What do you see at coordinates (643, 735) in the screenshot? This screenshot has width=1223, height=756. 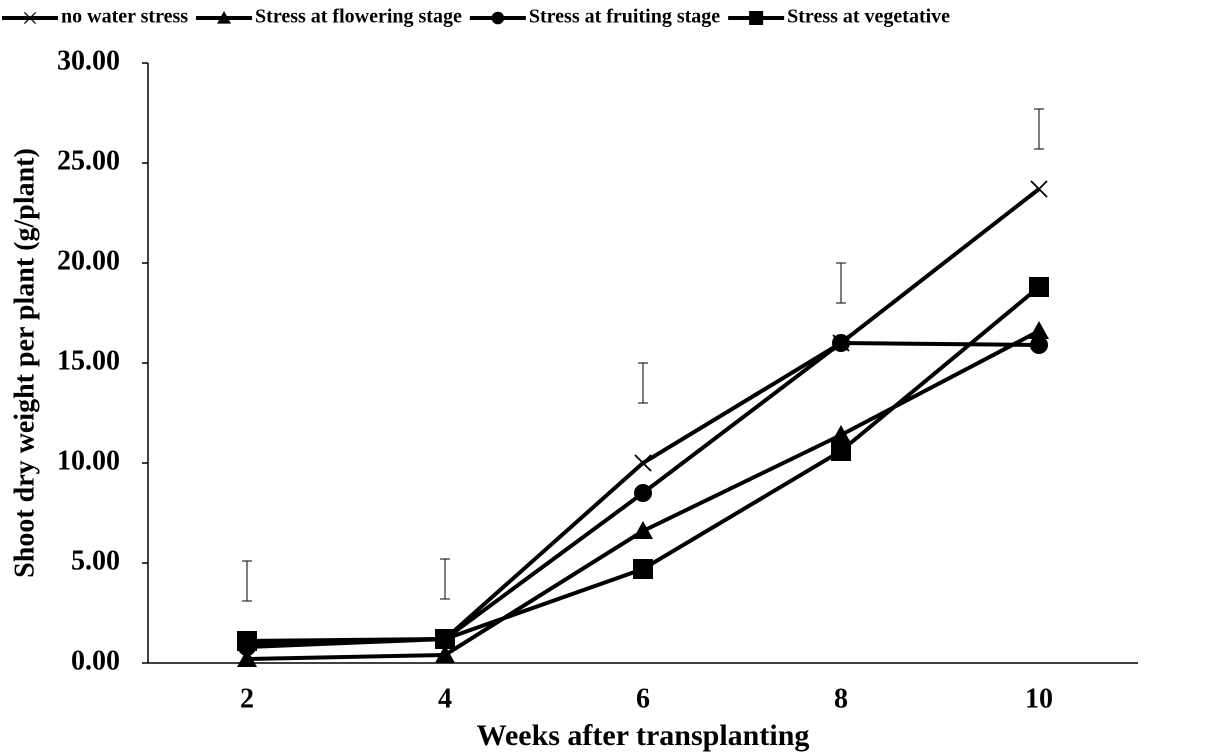 I see `x-axis-title: Weeks after transplanting` at bounding box center [643, 735].